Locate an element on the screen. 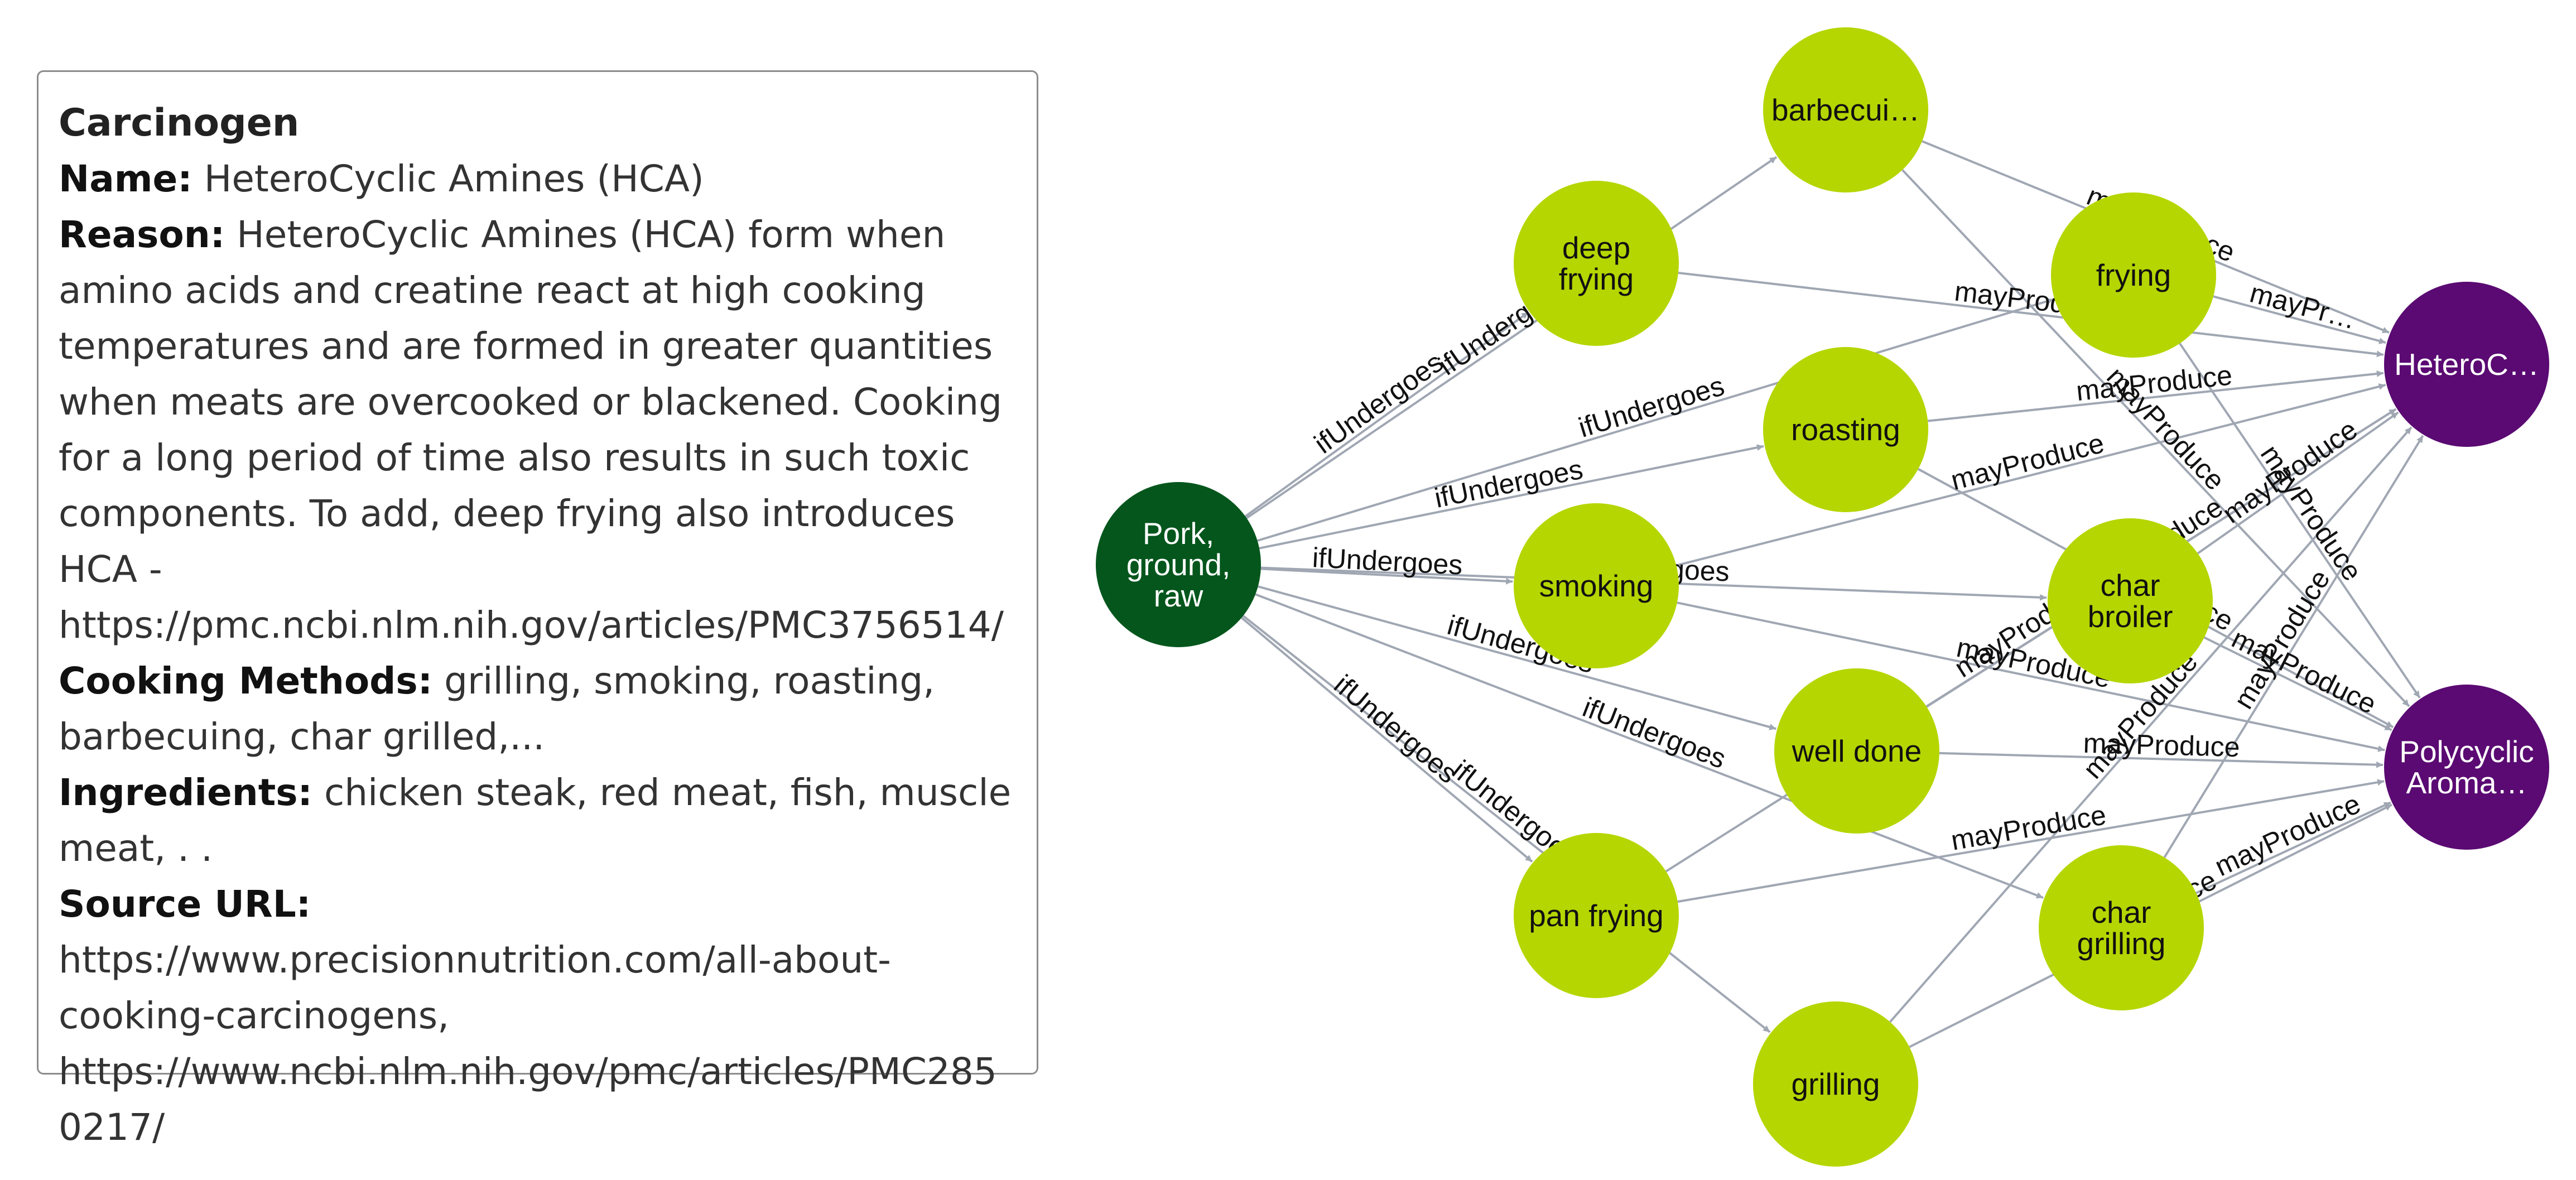 The image size is (2576, 1180). info-title: Carcinogen is located at coordinates (179, 123).